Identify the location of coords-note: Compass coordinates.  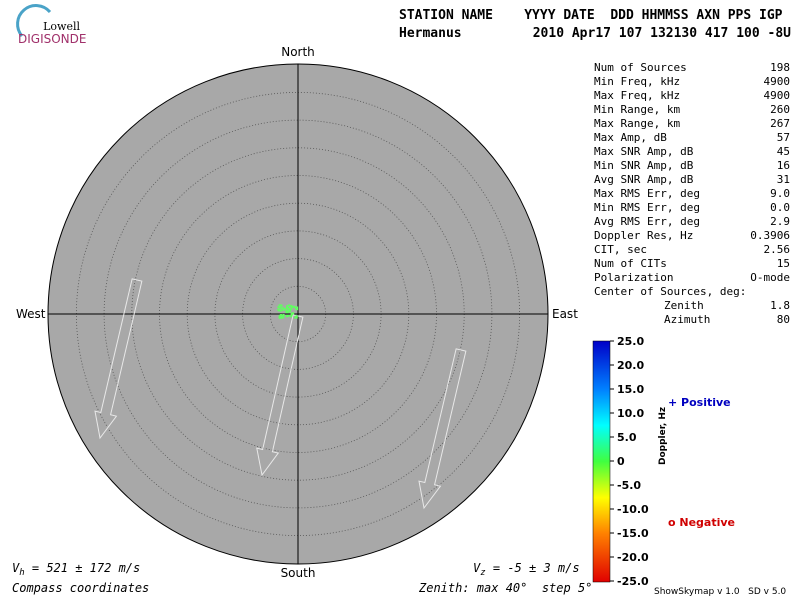
(80, 588).